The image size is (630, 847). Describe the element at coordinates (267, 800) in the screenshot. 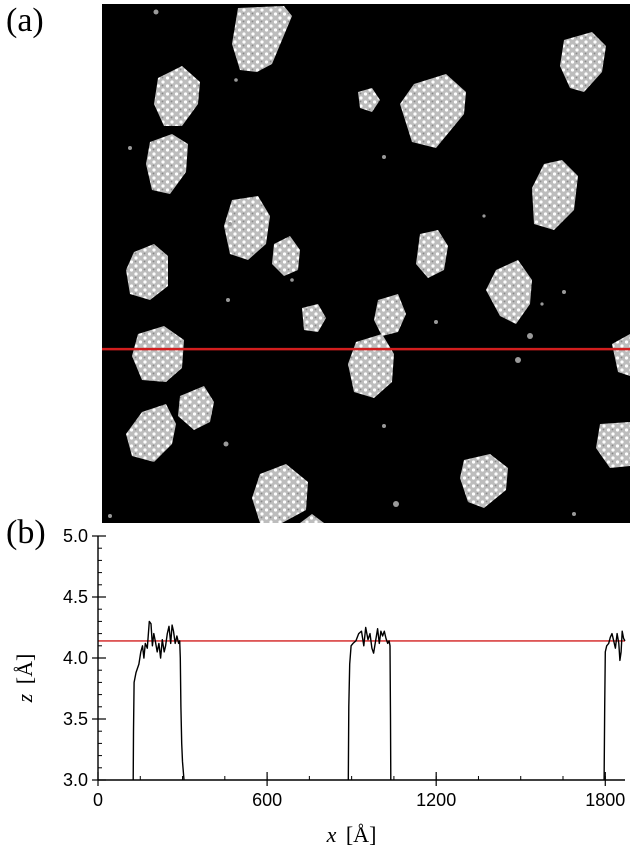

I see `x-tick-label: 600` at that location.